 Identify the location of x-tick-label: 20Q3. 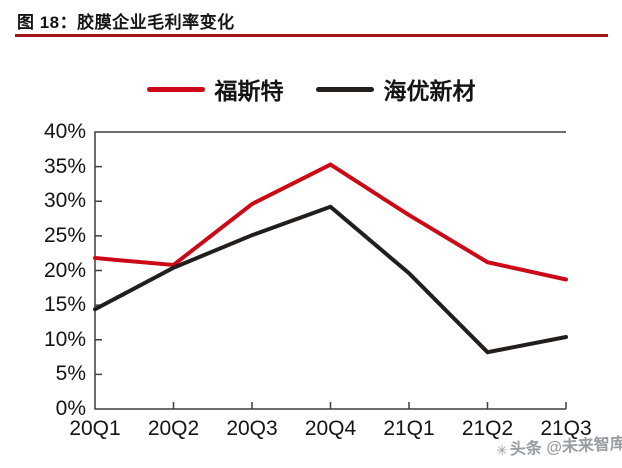
(252, 428).